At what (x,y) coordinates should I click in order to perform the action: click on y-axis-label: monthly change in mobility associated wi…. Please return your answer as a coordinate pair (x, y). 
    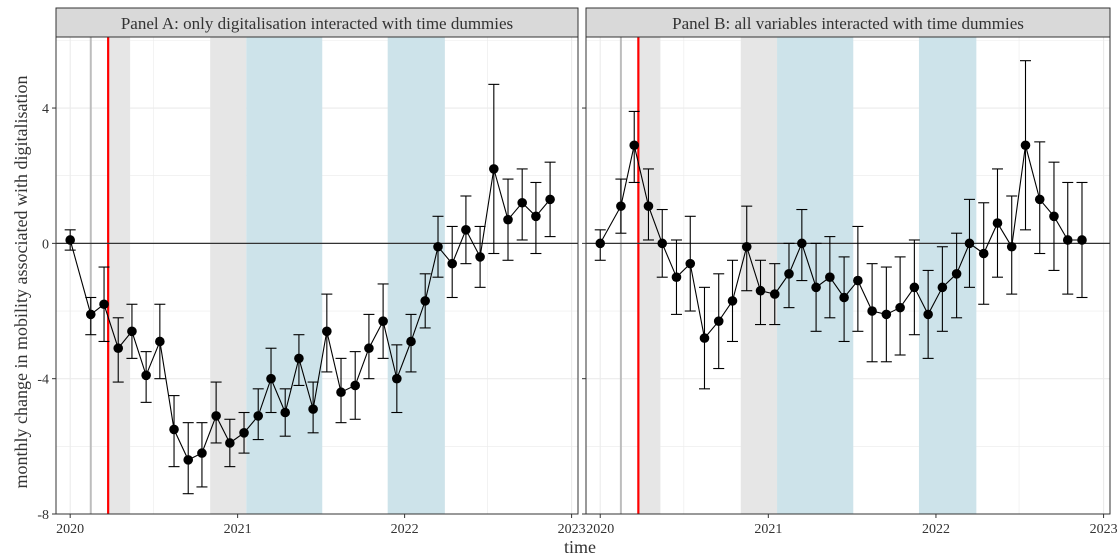
    Looking at the image, I should click on (21, 282).